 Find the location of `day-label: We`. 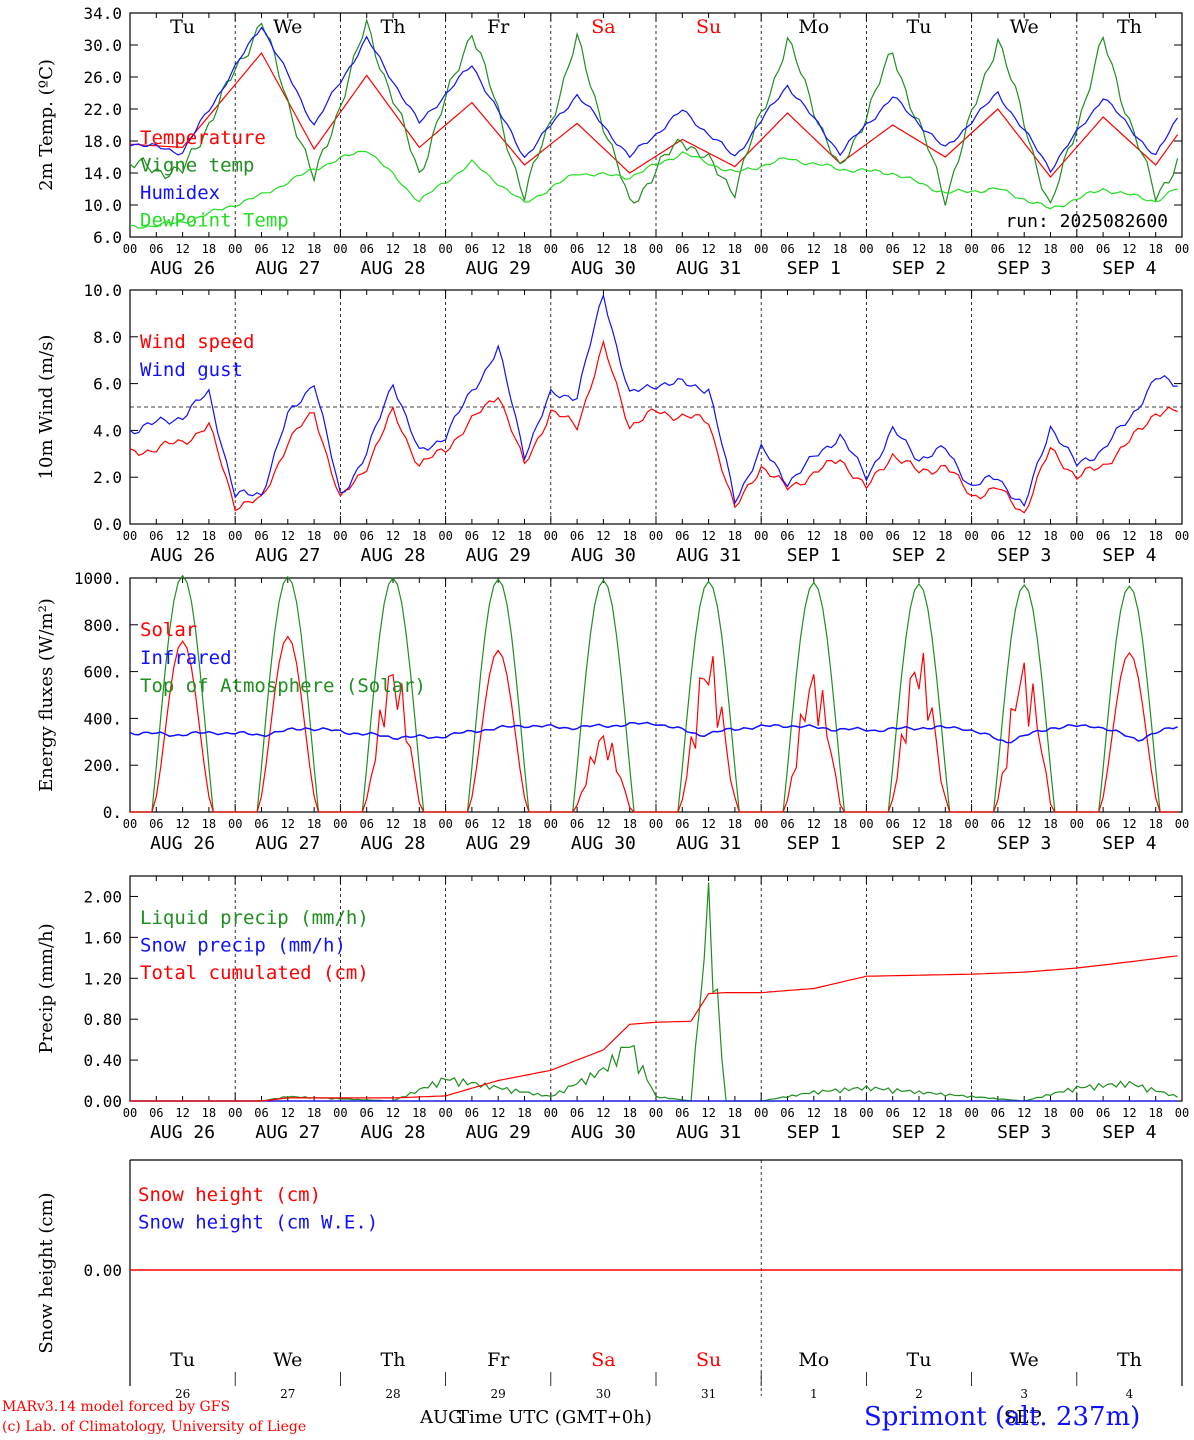

day-label: We is located at coordinates (287, 1360).